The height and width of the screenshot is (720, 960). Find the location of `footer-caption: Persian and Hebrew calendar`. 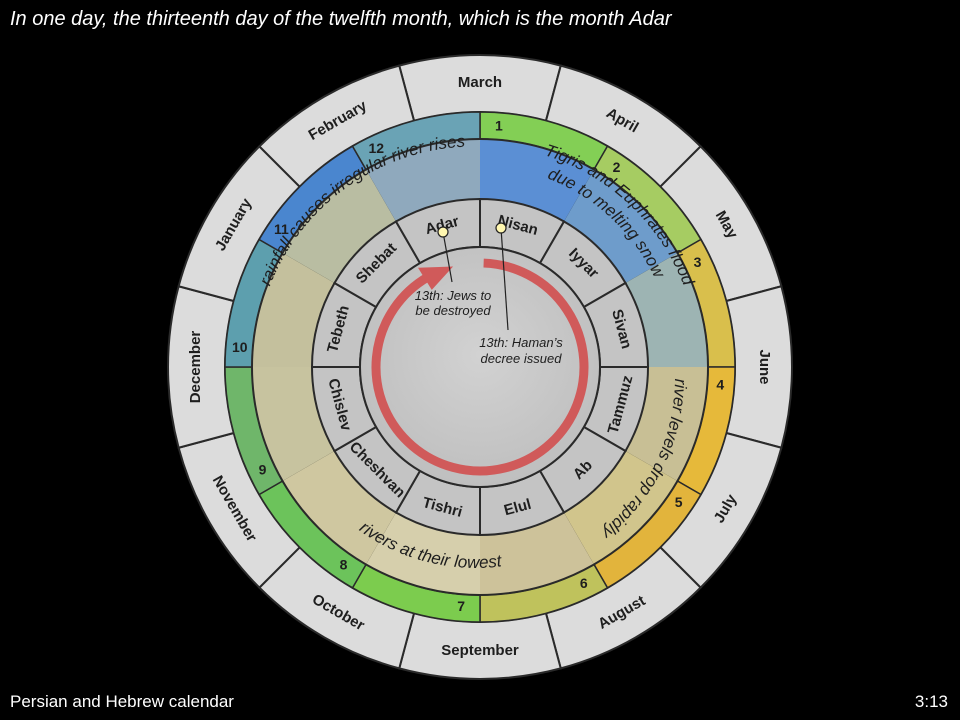

footer-caption: Persian and Hebrew calendar is located at coordinates (122, 701).